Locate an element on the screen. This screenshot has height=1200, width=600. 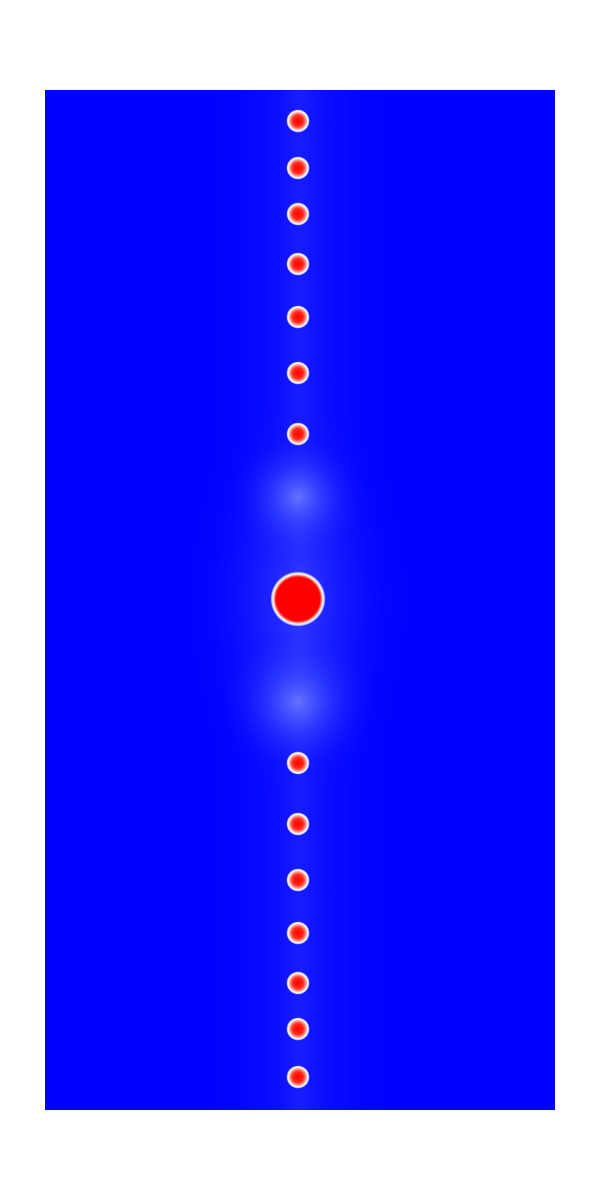
lower-spot-chain is located at coordinates (298, 920).